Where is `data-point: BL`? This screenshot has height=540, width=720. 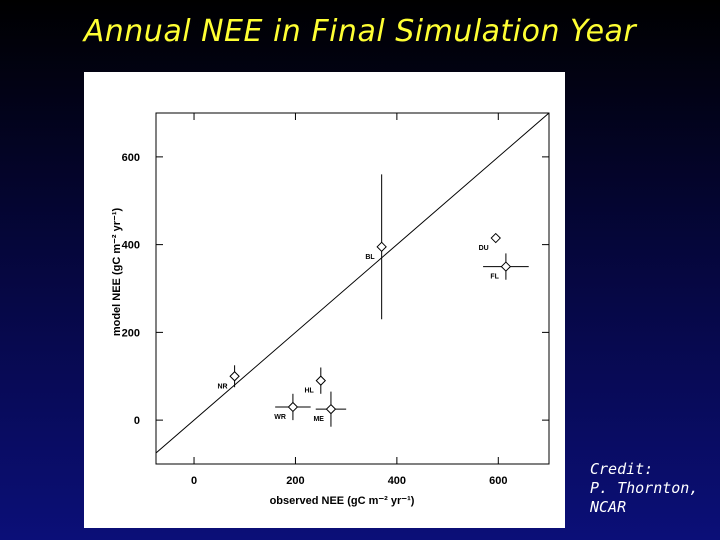 data-point: BL is located at coordinates (376, 247).